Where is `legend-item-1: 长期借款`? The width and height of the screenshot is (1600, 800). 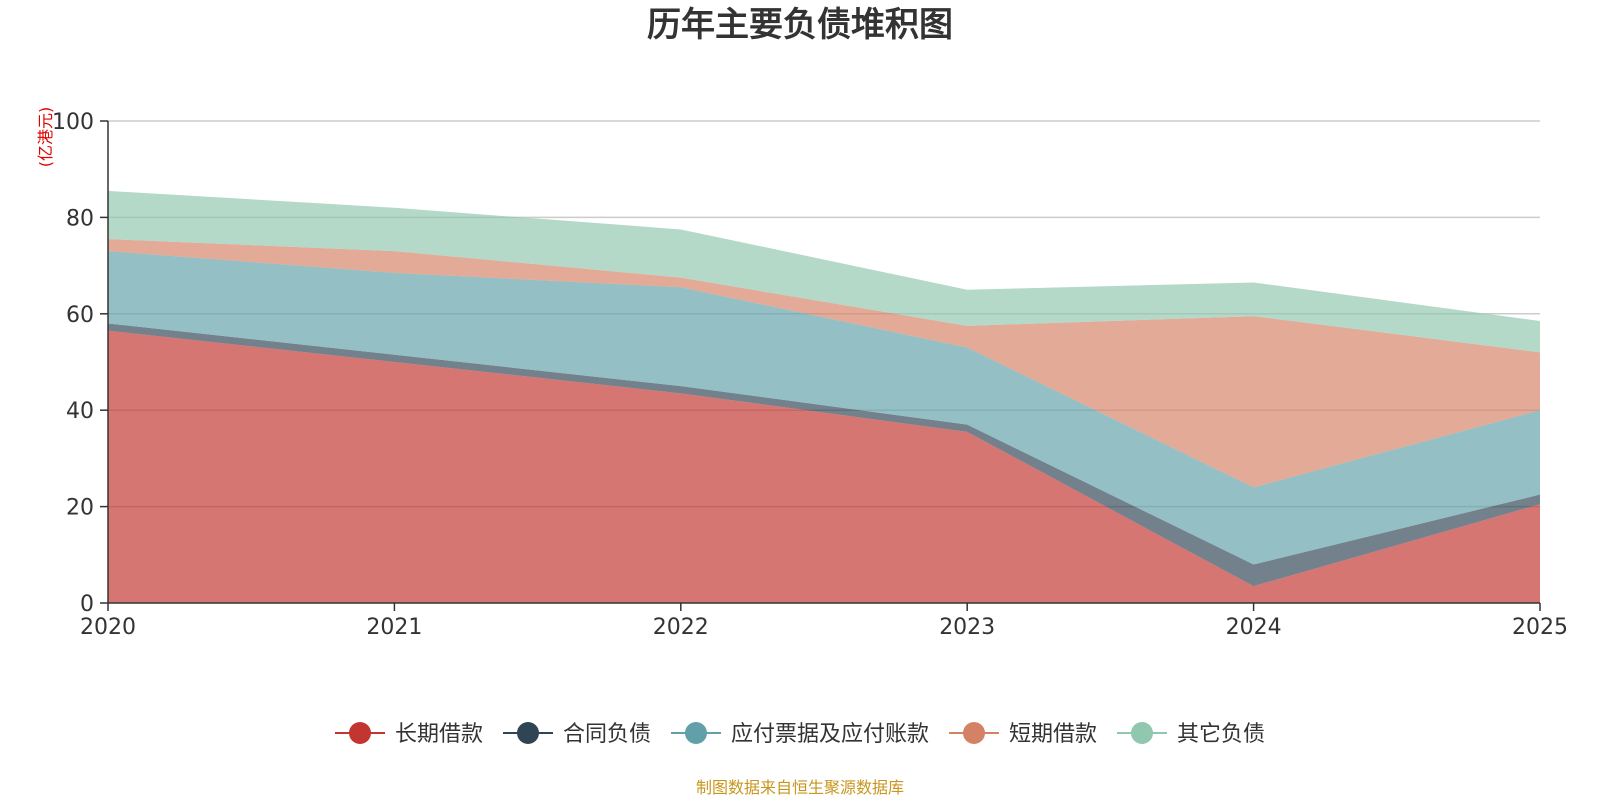
legend-item-1: 长期借款 is located at coordinates (409, 734).